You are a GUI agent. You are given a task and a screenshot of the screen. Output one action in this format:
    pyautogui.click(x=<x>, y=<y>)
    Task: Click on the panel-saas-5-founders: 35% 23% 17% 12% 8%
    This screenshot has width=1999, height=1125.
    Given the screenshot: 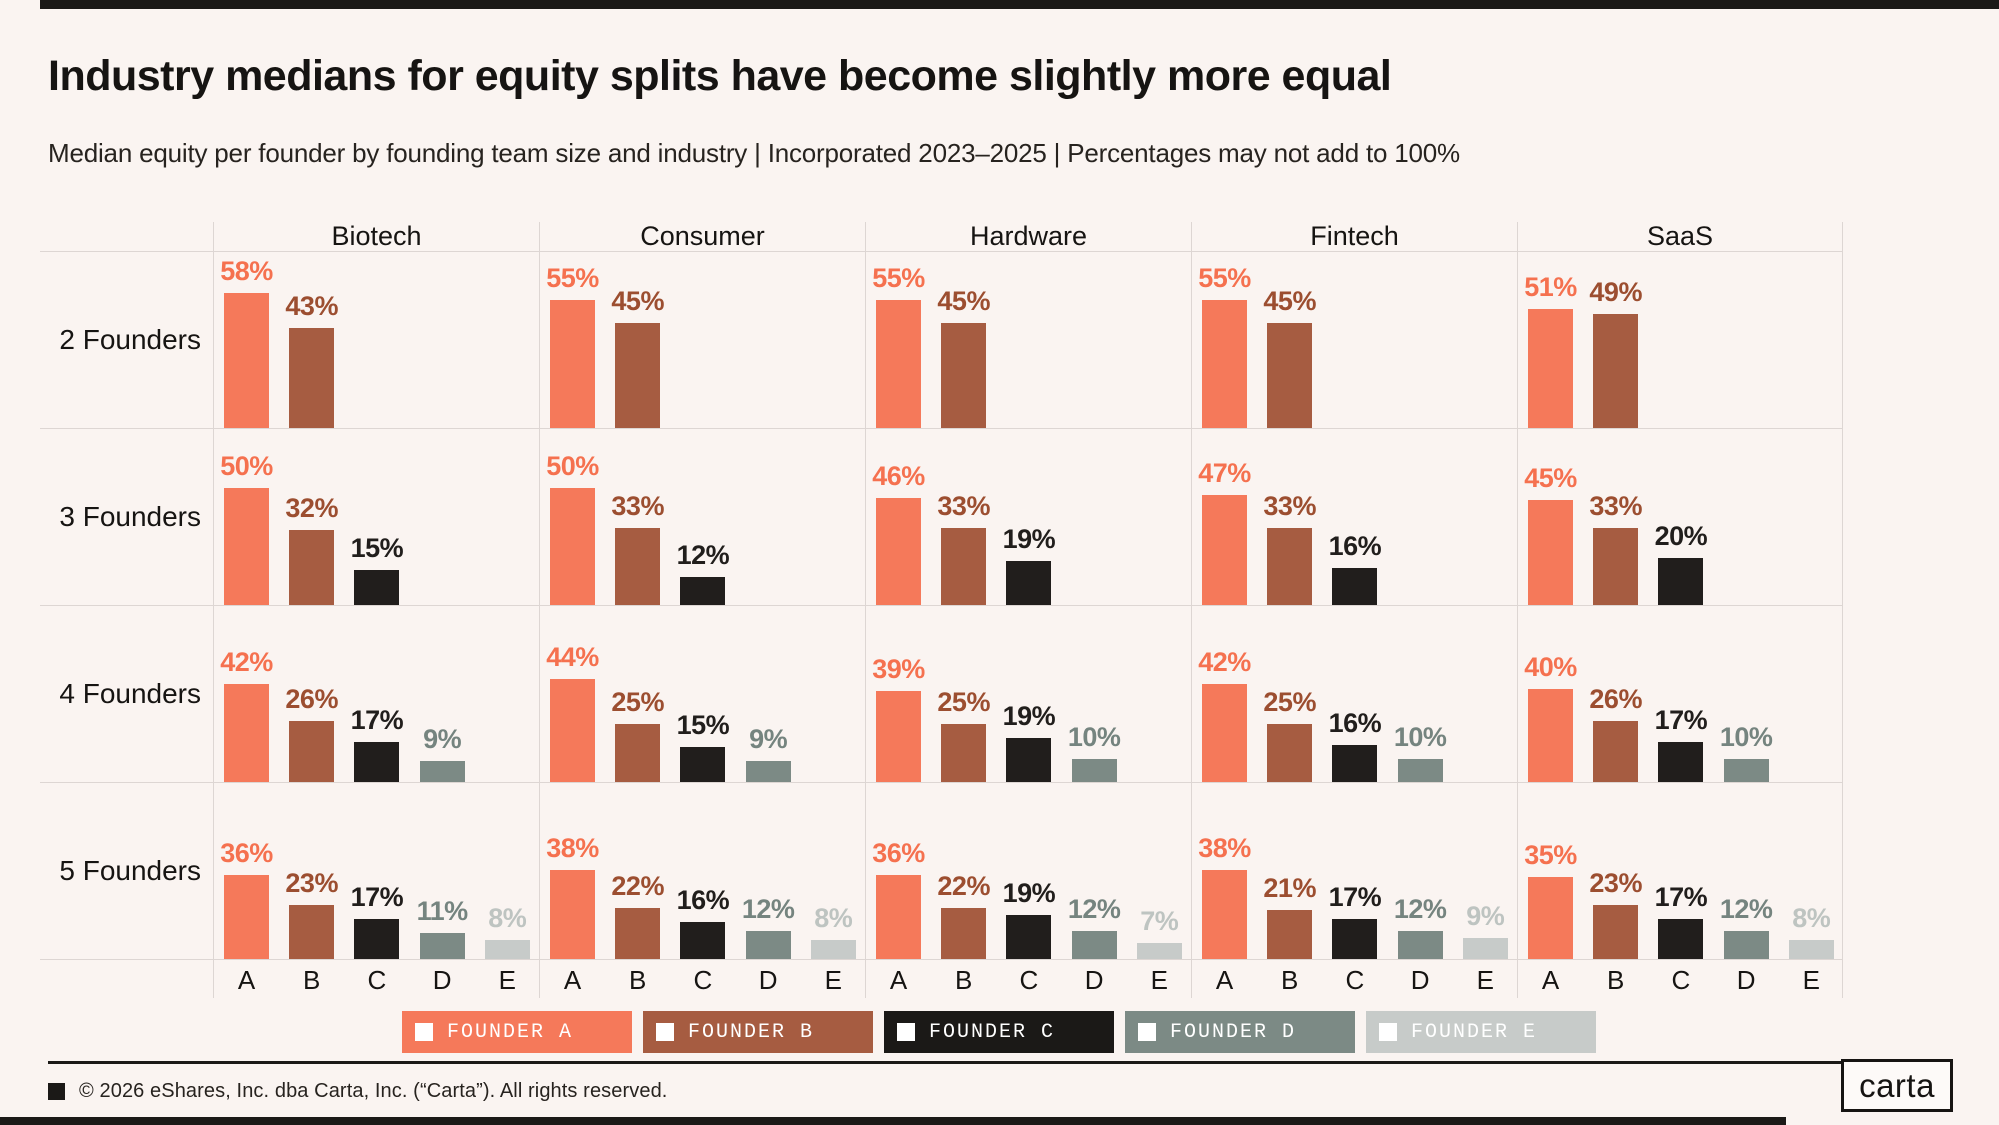 What is the action you would take?
    pyautogui.click(x=1680, y=871)
    